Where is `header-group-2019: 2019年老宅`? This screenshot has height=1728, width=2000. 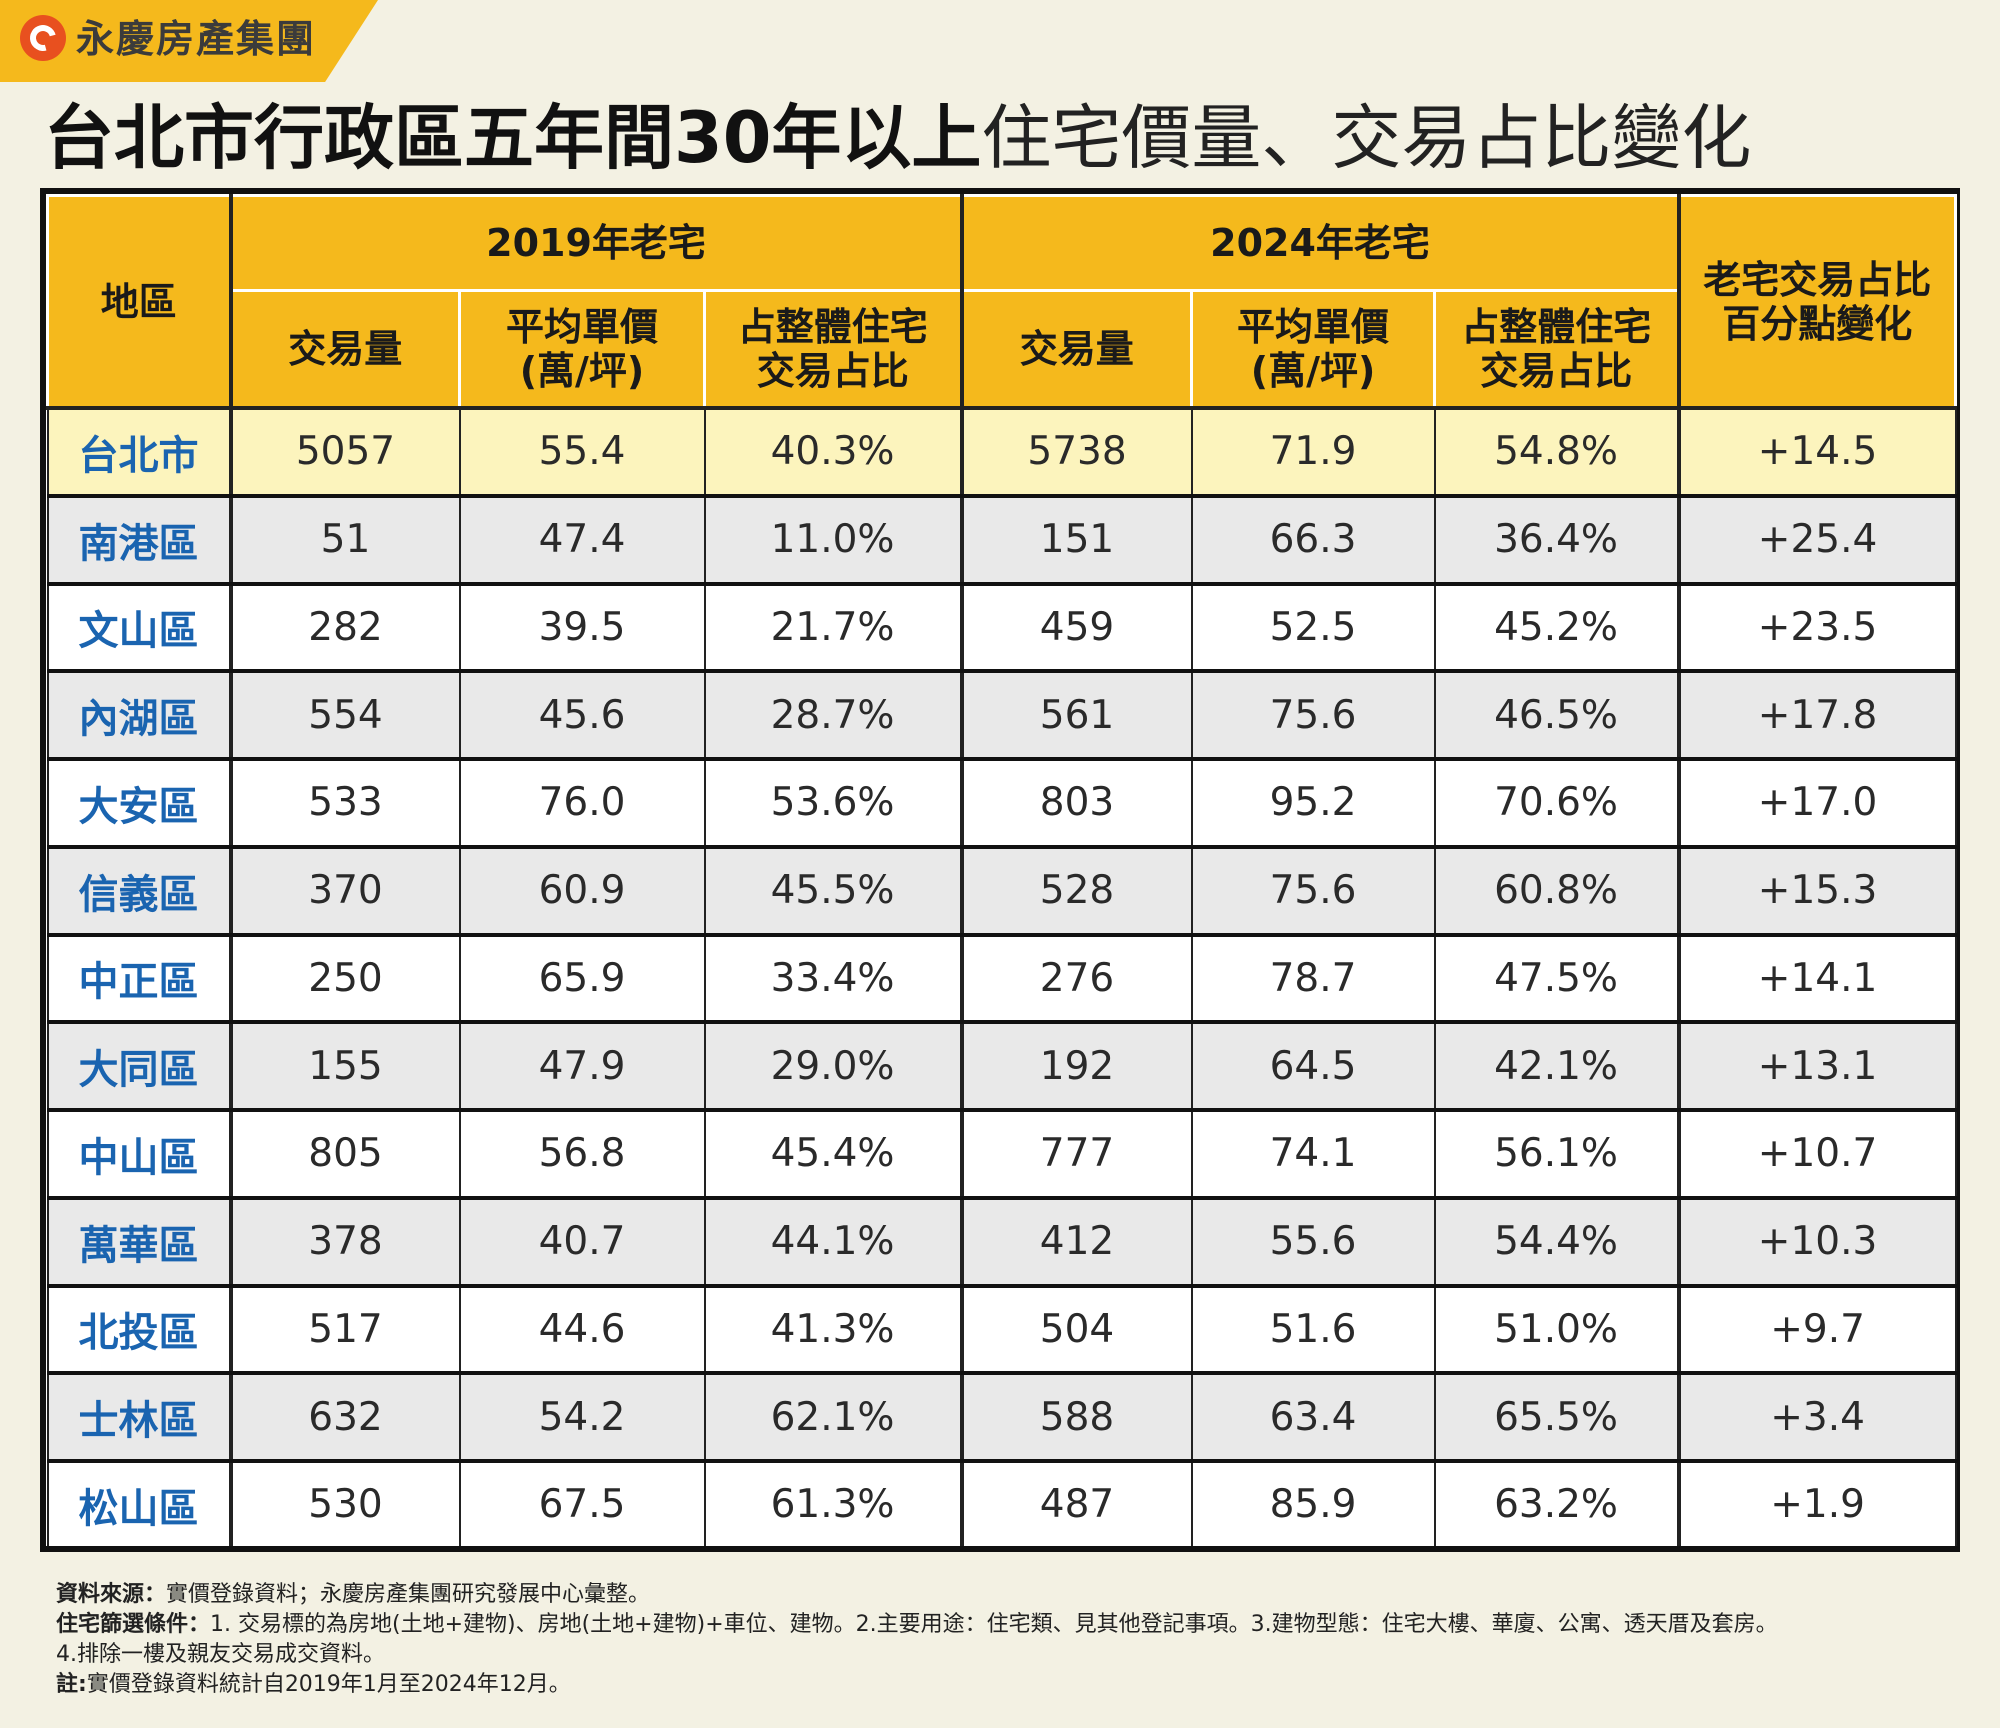
header-group-2019: 2019年老宅 is located at coordinates (596, 243).